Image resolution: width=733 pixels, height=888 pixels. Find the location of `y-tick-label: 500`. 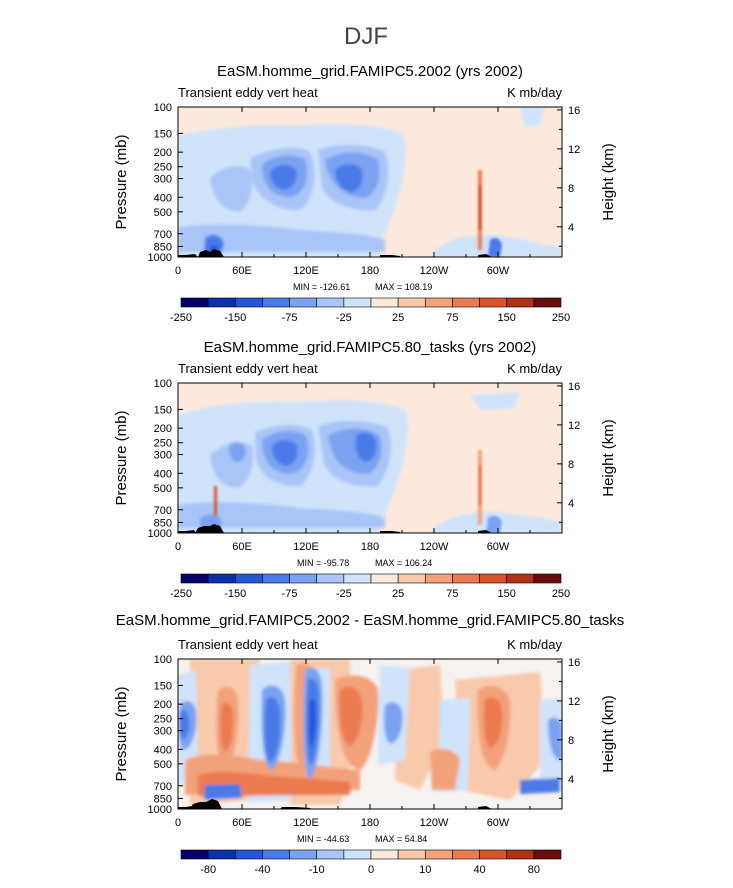

y-tick-label: 500 is located at coordinates (163, 213).